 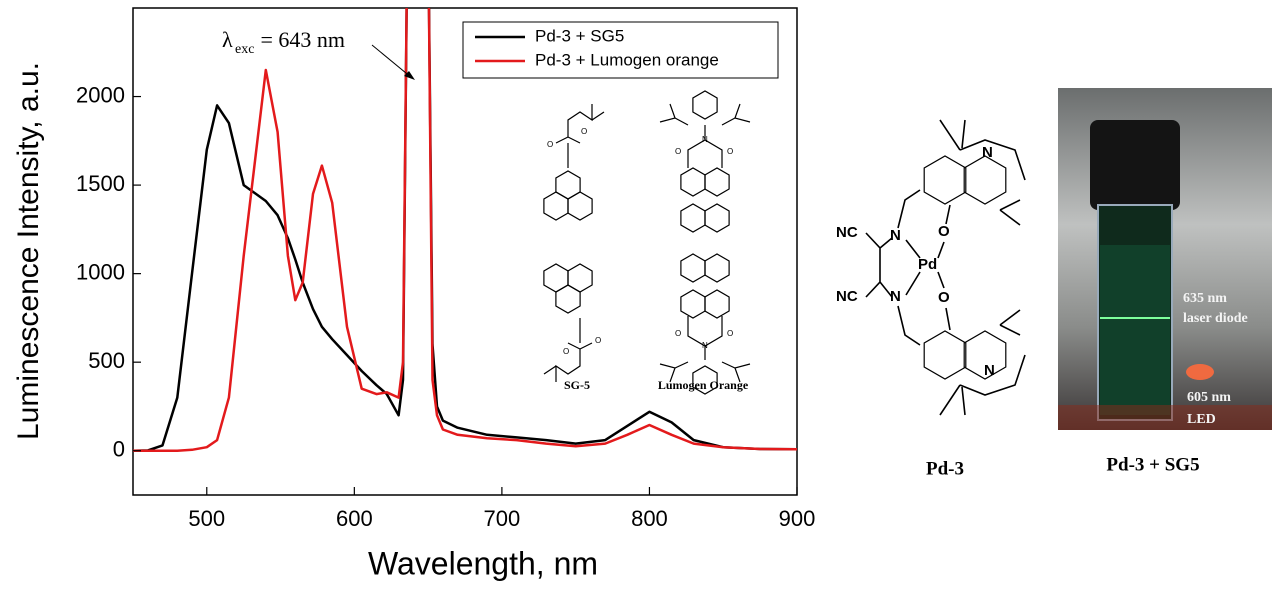 What do you see at coordinates (1200, 372) in the screenshot?
I see `led` at bounding box center [1200, 372].